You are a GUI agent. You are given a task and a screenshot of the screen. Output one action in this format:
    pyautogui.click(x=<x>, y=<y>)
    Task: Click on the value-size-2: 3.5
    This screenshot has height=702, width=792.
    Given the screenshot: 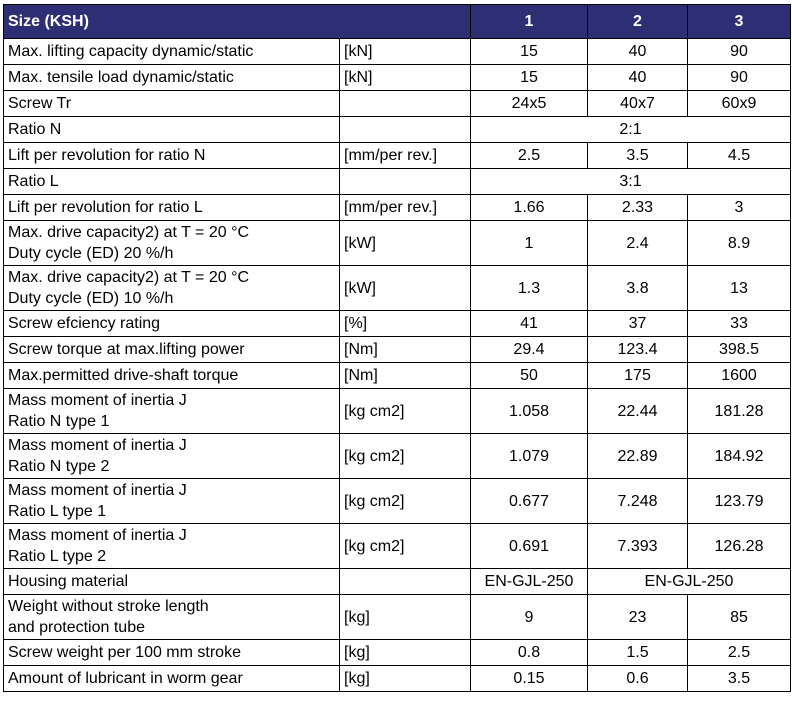 What is the action you would take?
    pyautogui.click(x=637, y=155)
    